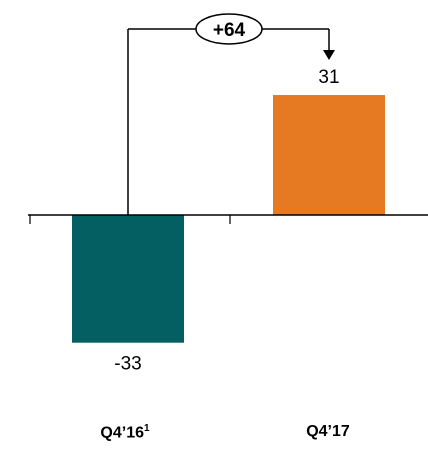 This screenshot has height=469, width=428. I want to click on difference-bubble, so click(229, 29).